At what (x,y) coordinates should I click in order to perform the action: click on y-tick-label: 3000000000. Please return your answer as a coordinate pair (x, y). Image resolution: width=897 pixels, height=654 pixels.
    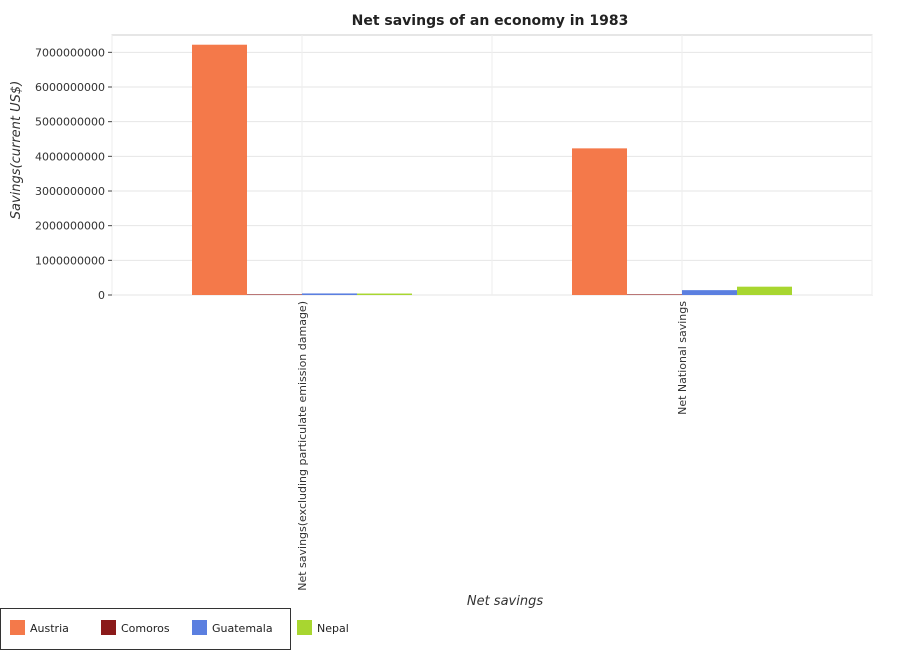
    Looking at the image, I should click on (70, 191).